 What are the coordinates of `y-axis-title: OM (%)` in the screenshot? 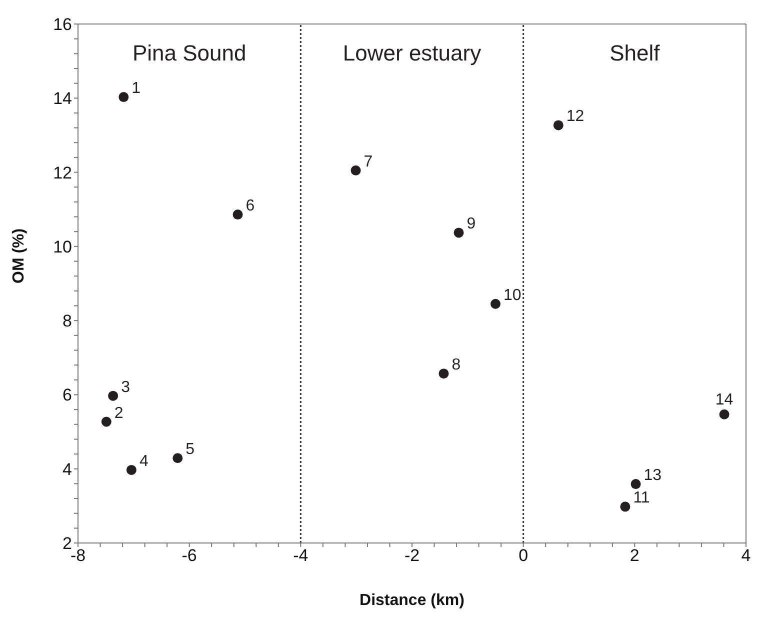 It's located at (19, 256).